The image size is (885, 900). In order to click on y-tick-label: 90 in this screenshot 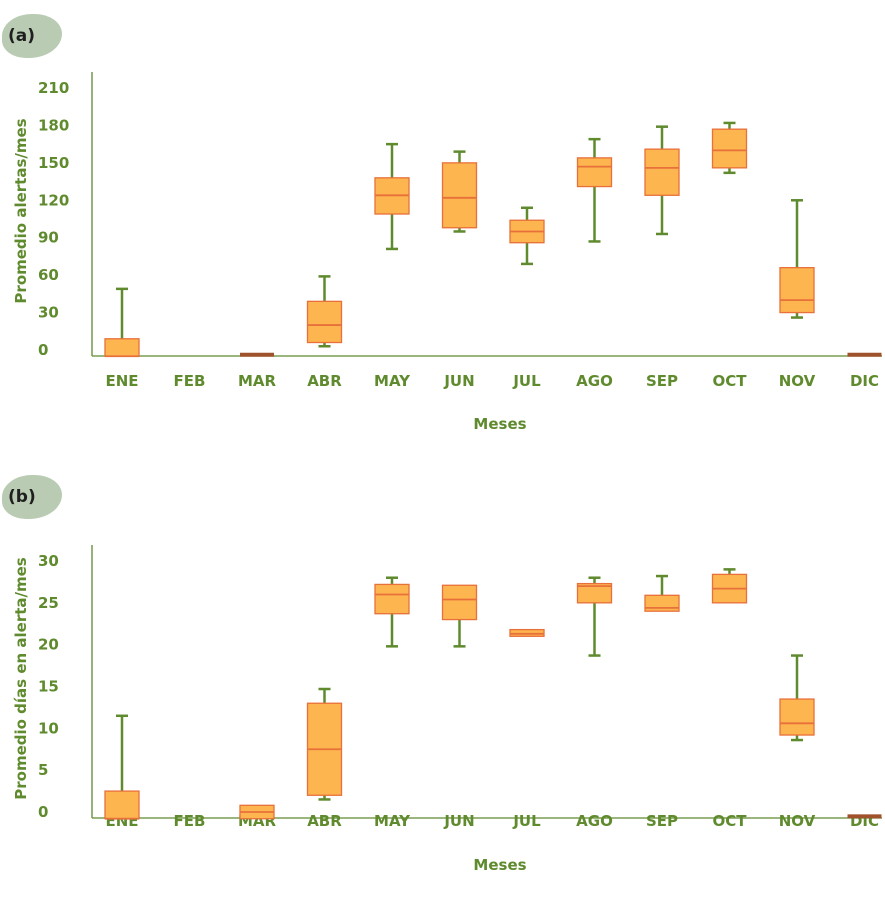, I will do `click(48, 238)`.